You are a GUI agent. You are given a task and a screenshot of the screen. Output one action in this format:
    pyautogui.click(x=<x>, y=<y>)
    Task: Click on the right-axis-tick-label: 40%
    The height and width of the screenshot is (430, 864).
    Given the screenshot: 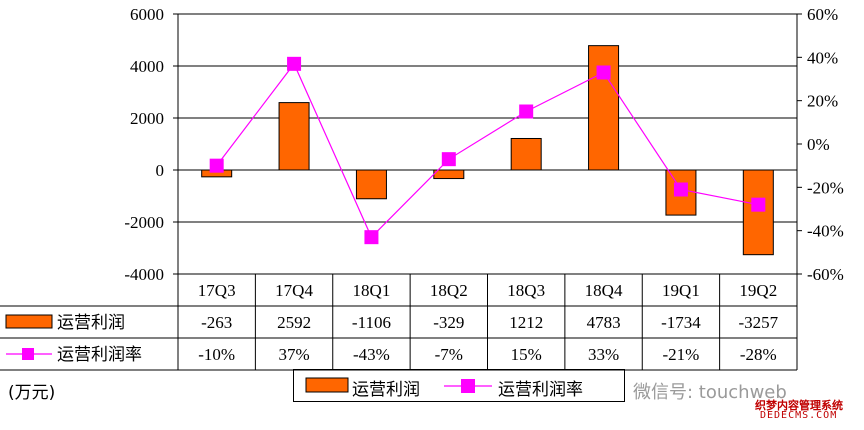 What is the action you would take?
    pyautogui.click(x=822, y=57)
    